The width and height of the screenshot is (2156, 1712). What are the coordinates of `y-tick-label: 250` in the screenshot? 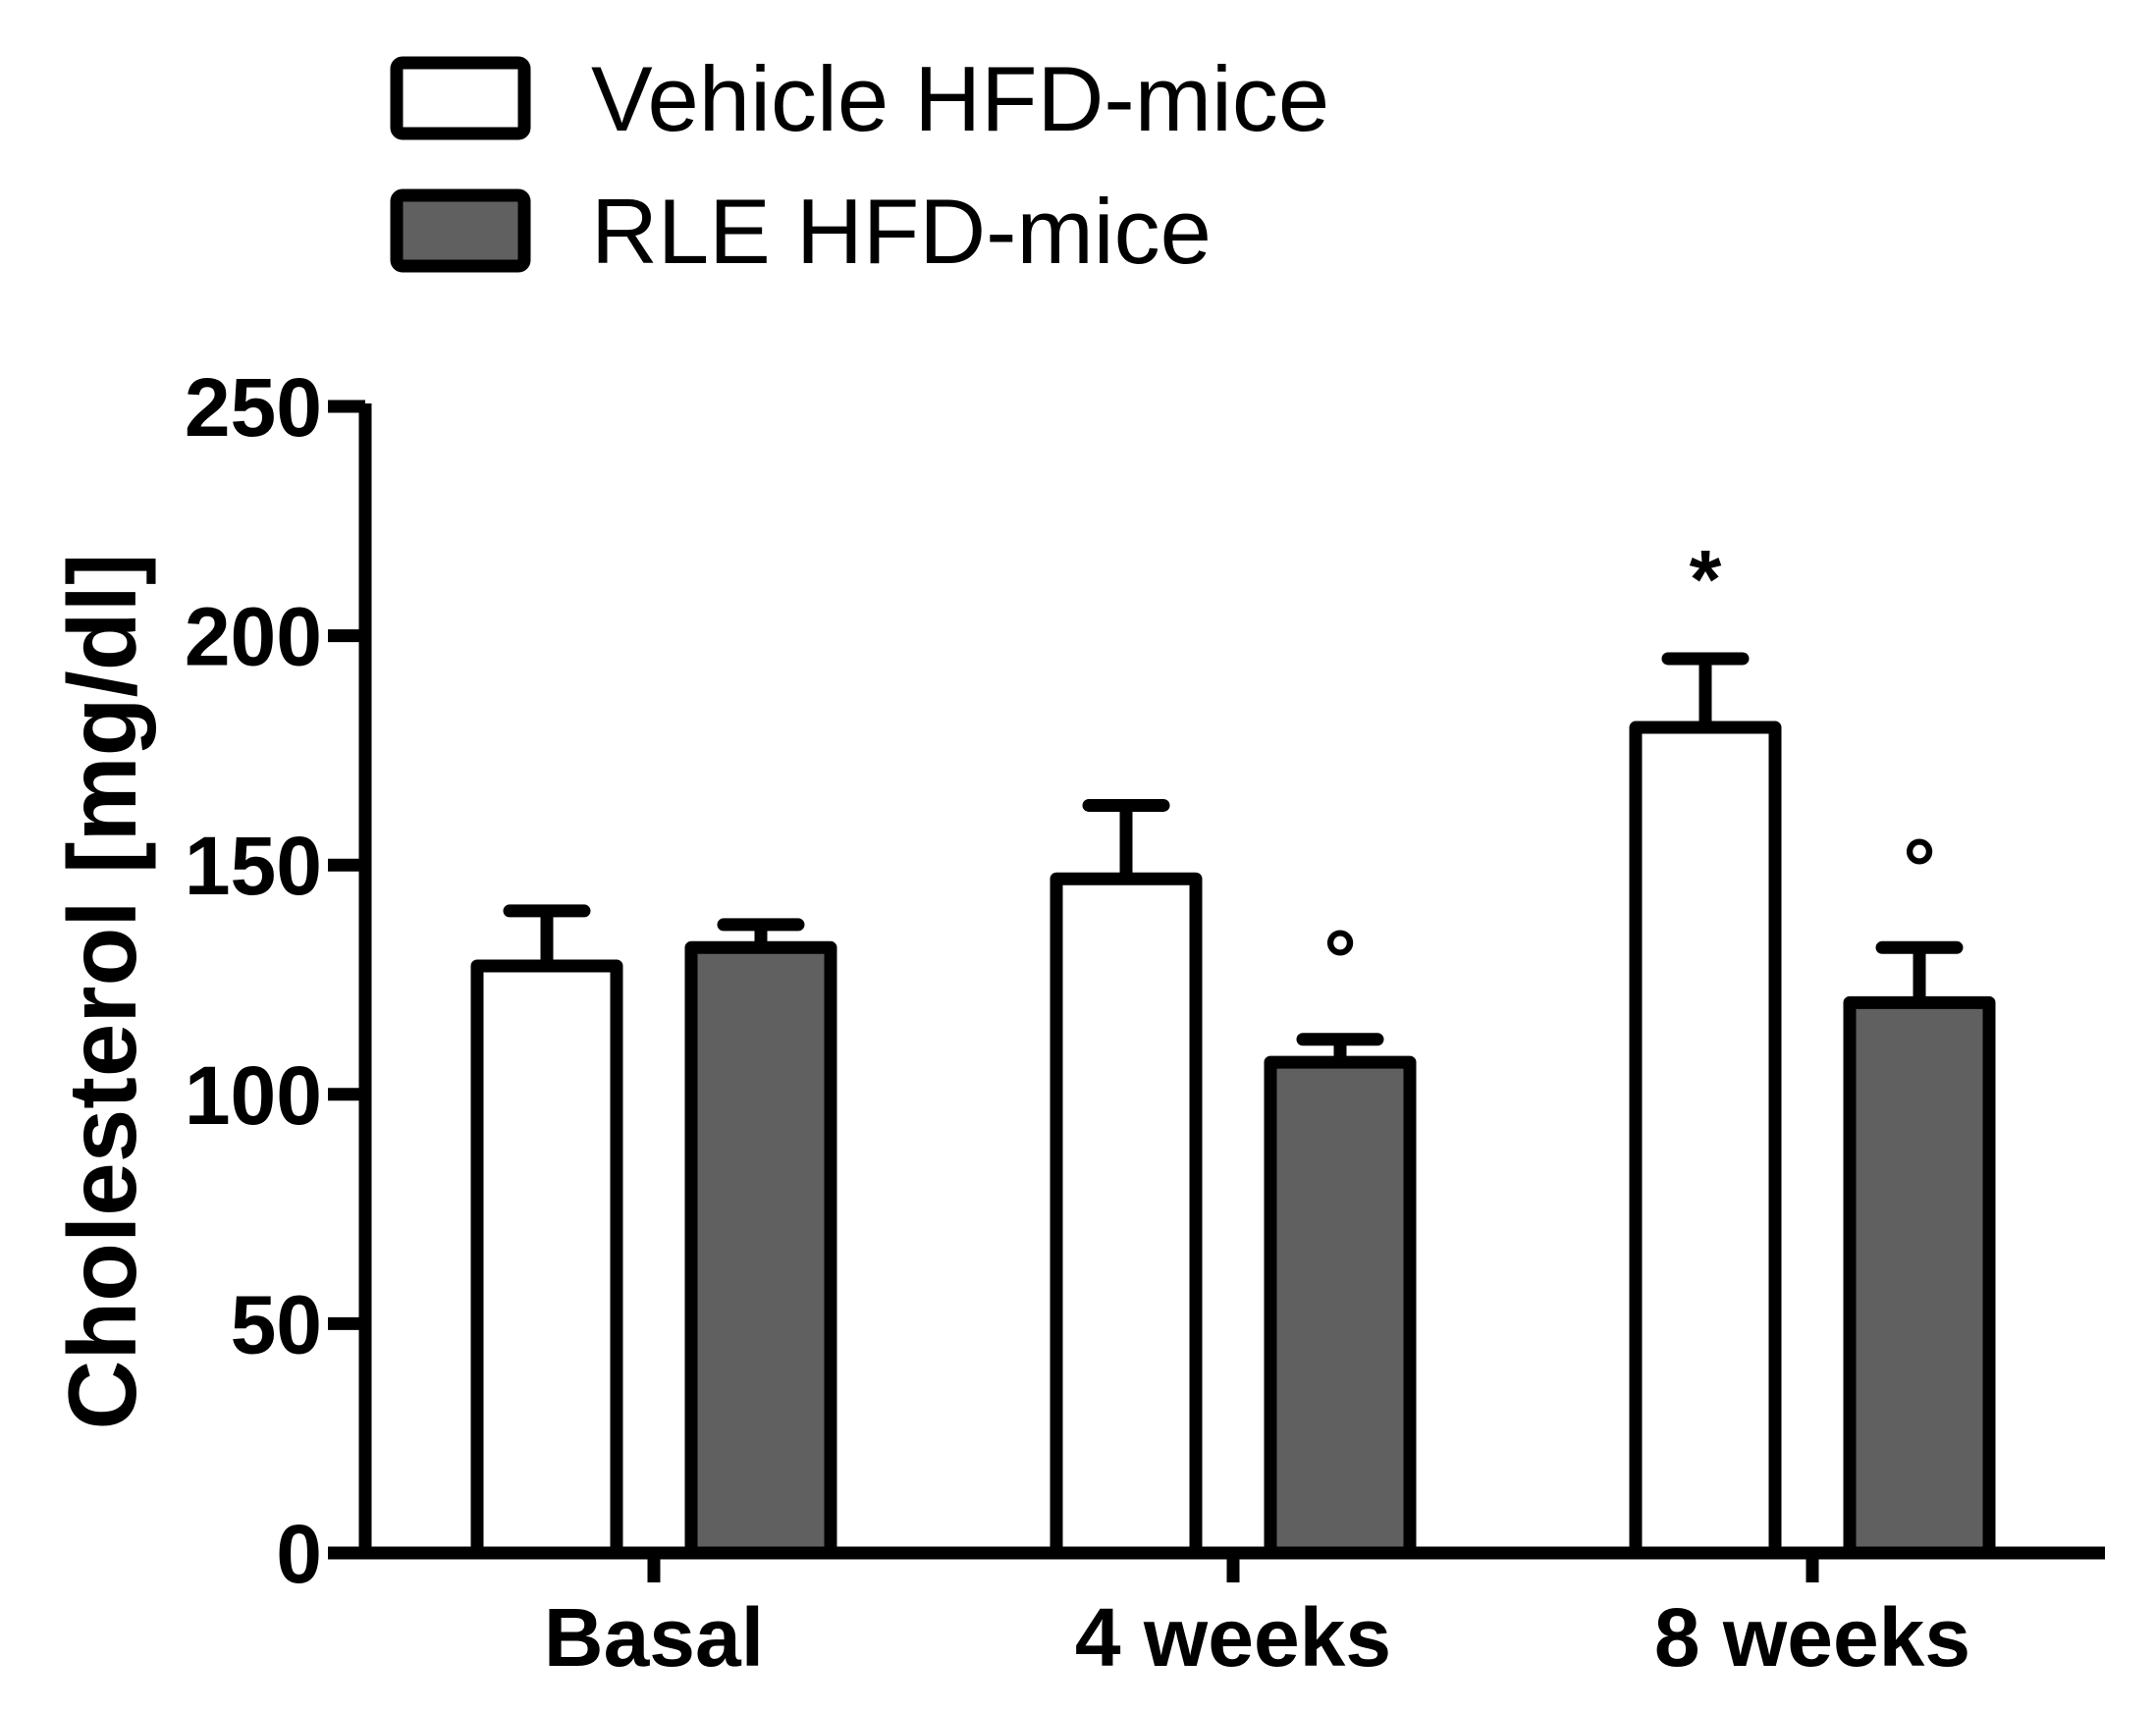 It's located at (254, 407).